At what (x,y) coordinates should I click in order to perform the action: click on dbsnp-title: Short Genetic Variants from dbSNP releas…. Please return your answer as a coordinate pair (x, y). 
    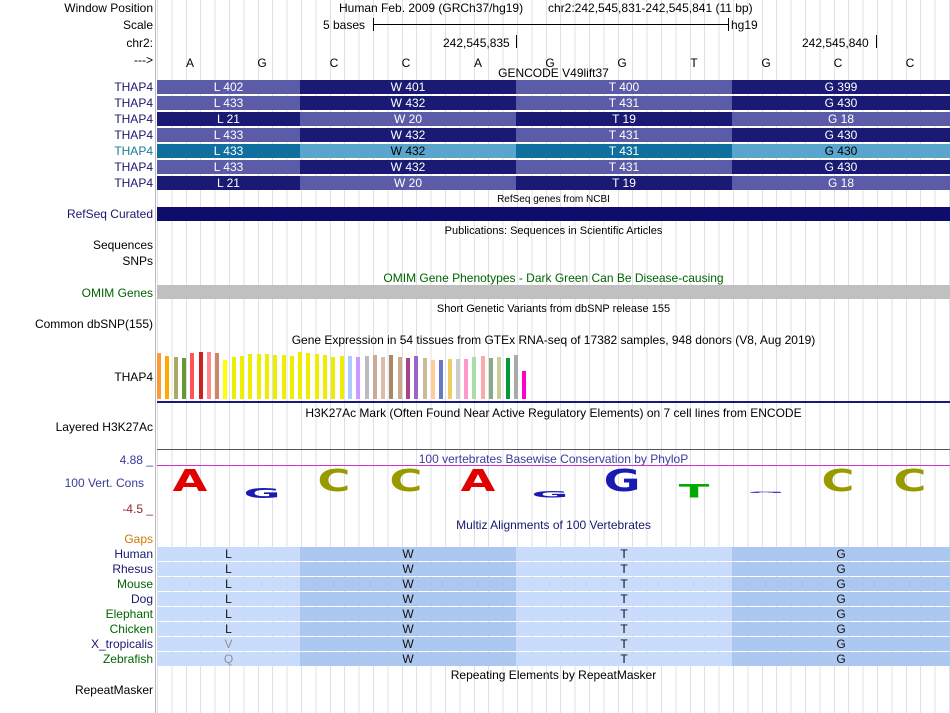
    Looking at the image, I should click on (553, 309).